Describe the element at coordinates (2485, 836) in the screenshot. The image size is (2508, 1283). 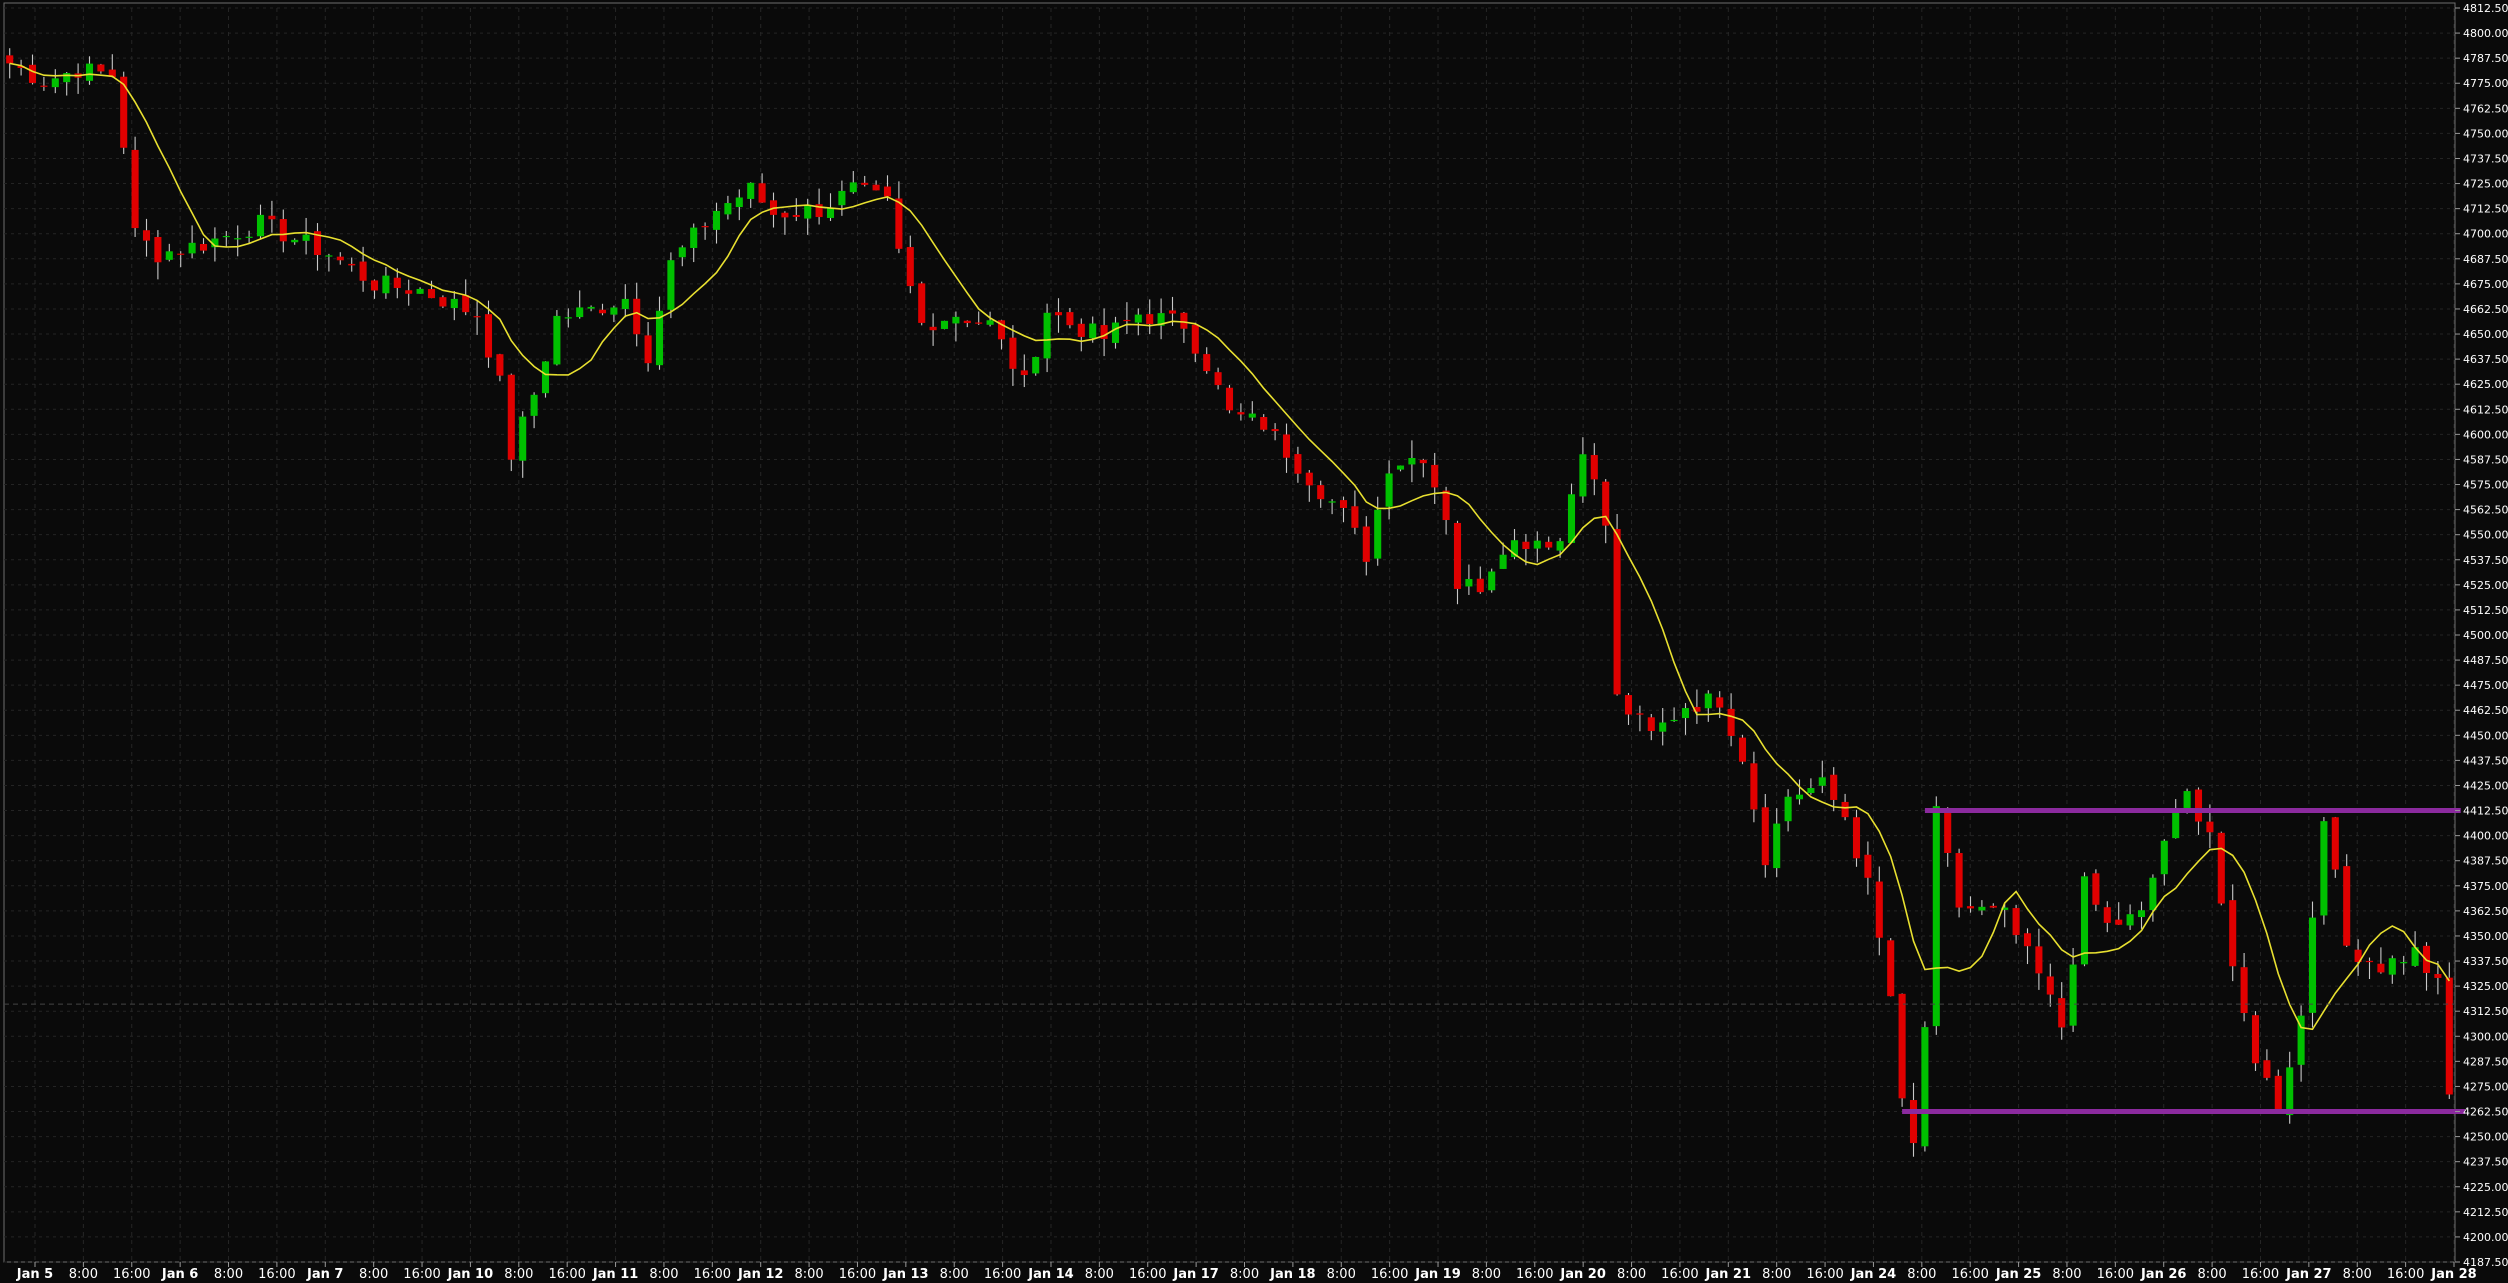
I see `y-tick-label: 4400.00` at that location.